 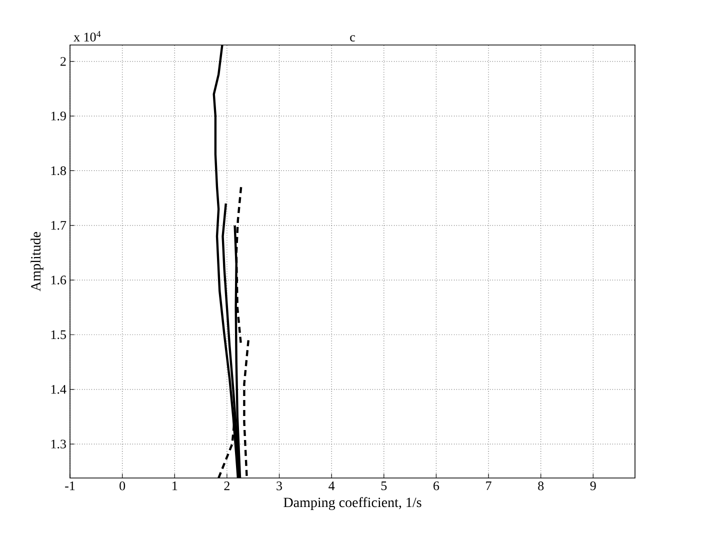 I want to click on y-axis-title: Amplitude, so click(x=37, y=262).